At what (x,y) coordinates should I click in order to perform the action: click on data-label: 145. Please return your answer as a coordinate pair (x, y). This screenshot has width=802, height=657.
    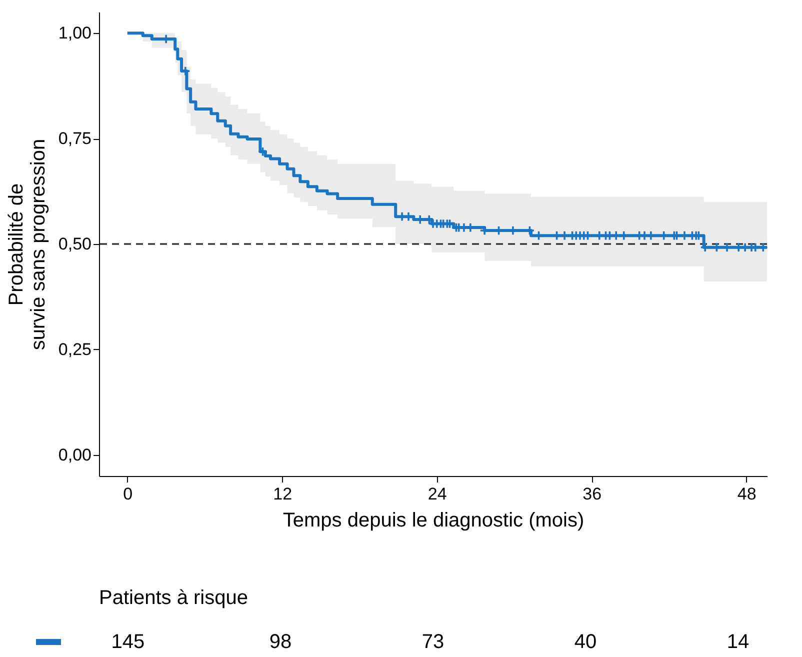
    Looking at the image, I should click on (128, 642).